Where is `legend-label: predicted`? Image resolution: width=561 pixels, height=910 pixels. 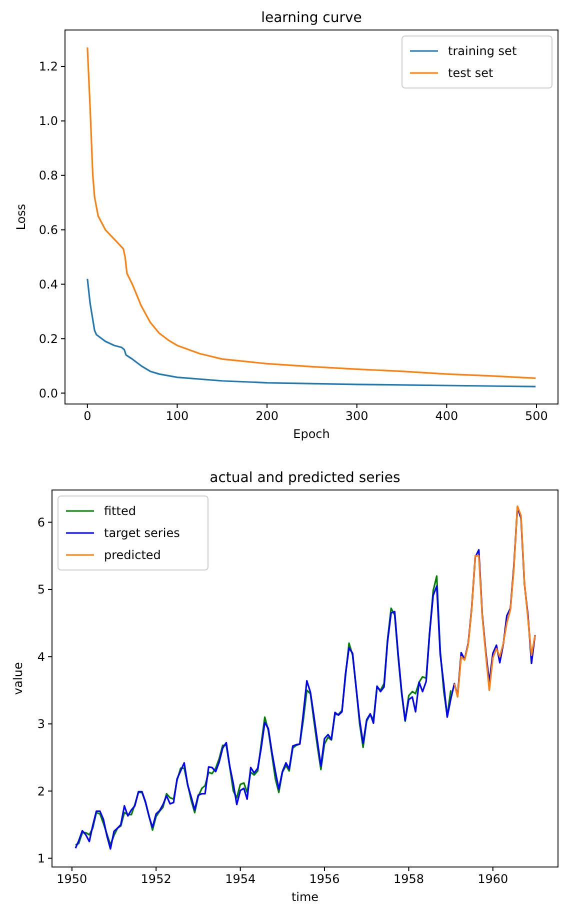
legend-label: predicted is located at coordinates (132, 555).